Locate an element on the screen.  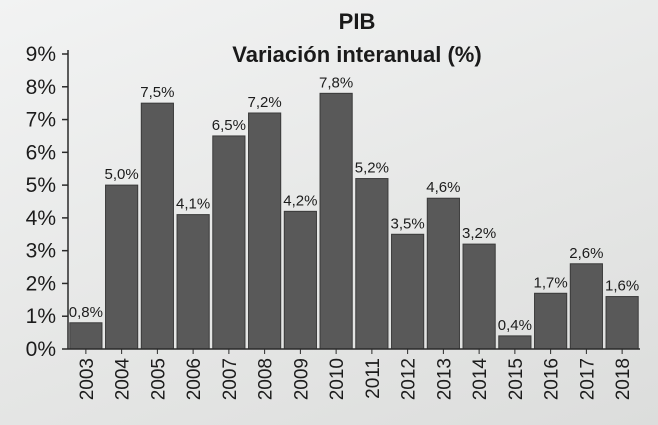
y-tick-label: 5% is located at coordinates (41, 185).